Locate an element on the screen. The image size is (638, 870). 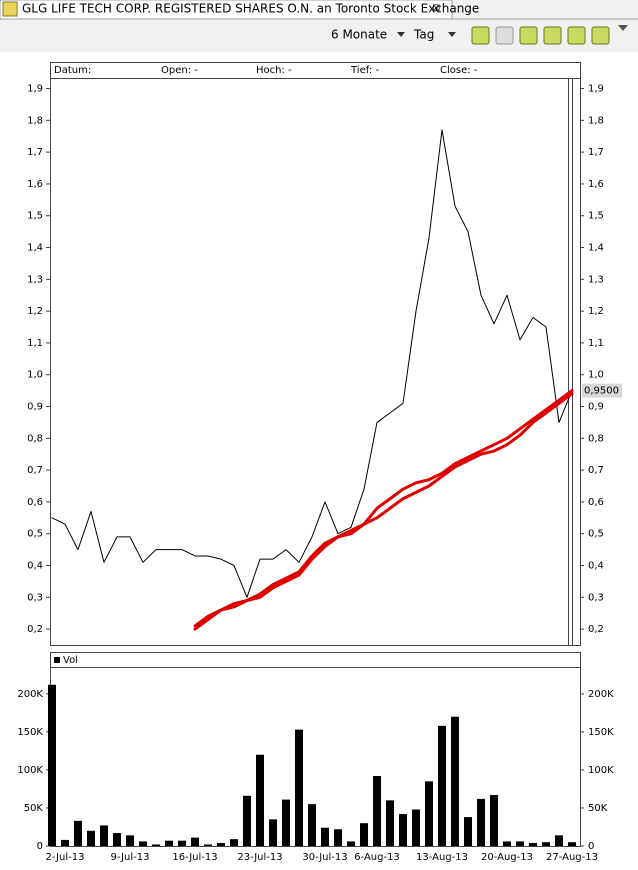
y-tick-label: 1,2 is located at coordinates (35, 311).